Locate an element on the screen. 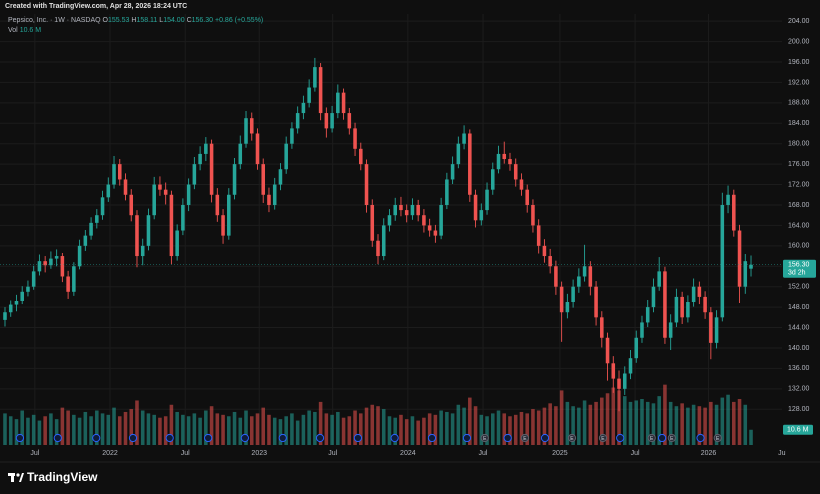 The image size is (820, 494). ohlc-label: O is located at coordinates (105, 20).